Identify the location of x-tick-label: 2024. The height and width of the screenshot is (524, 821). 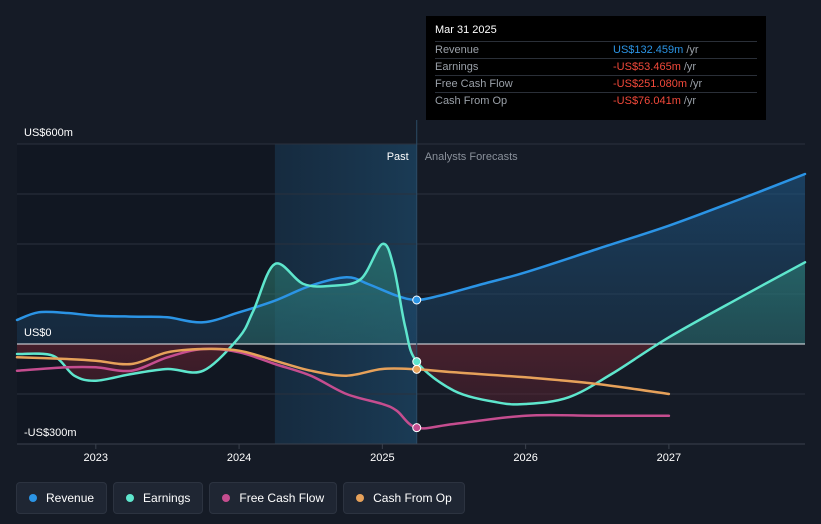
(239, 458).